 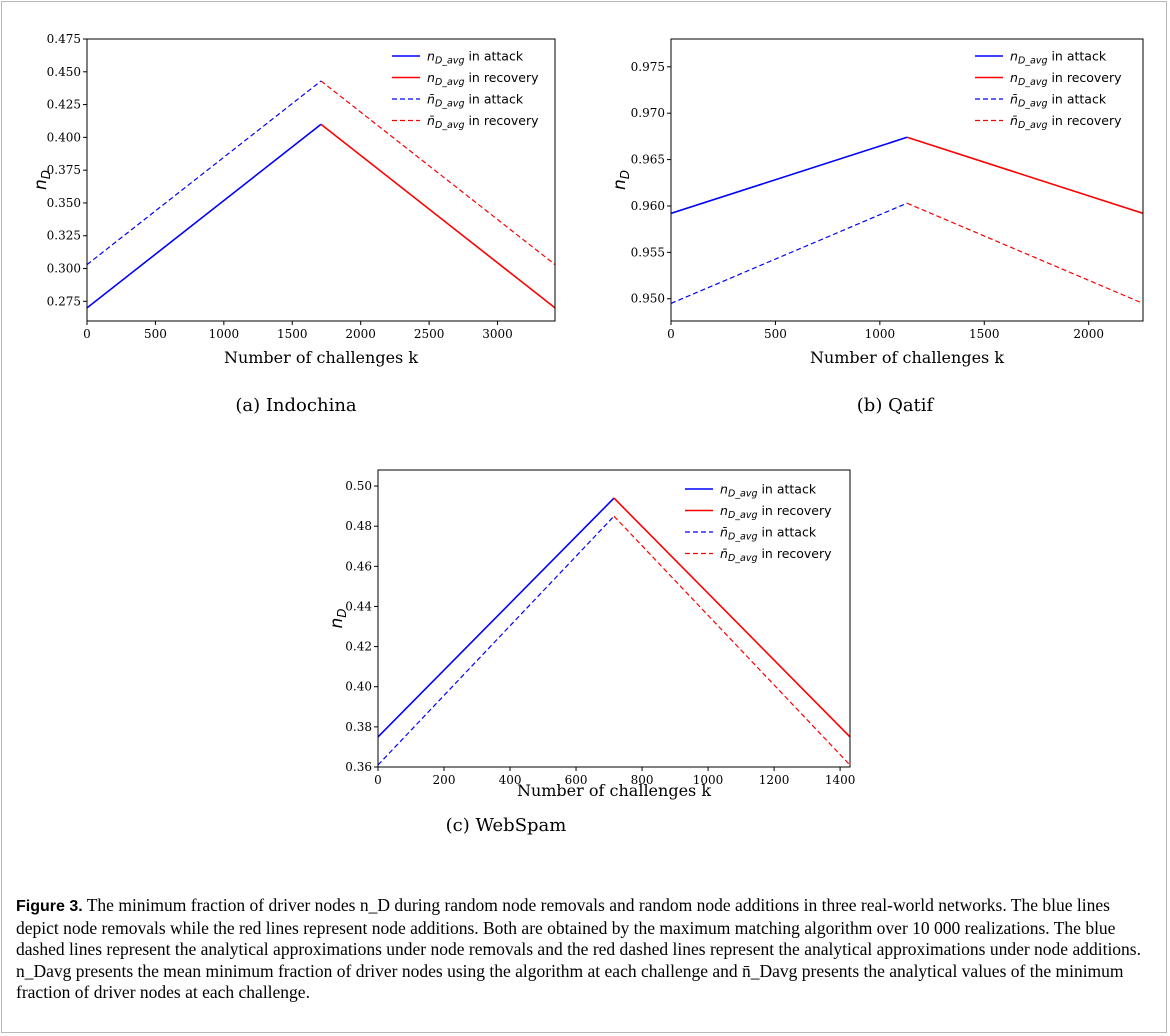 I want to click on indochina-legend-label: n̄D_avg in recovery, so click(x=483, y=122).